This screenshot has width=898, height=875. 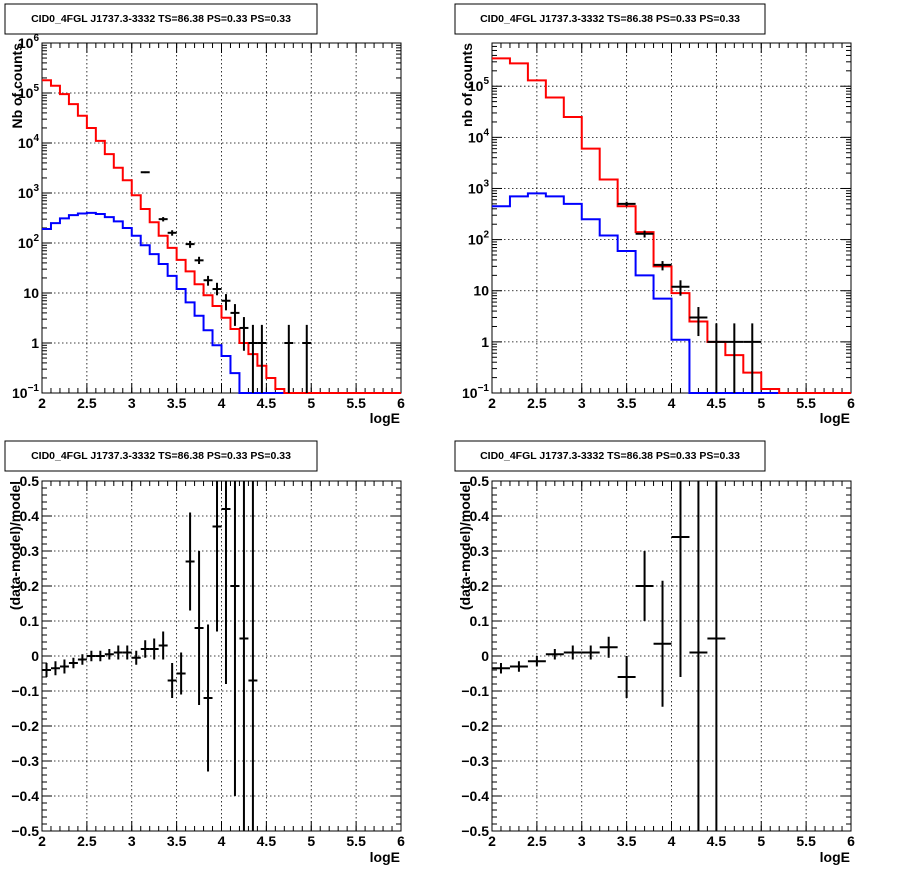 I want to click on y-tick-label: 0, so click(x=485, y=656).